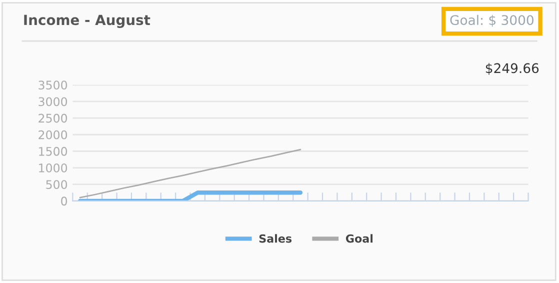  What do you see at coordinates (190, 173) in the screenshot?
I see `line-series` at bounding box center [190, 173].